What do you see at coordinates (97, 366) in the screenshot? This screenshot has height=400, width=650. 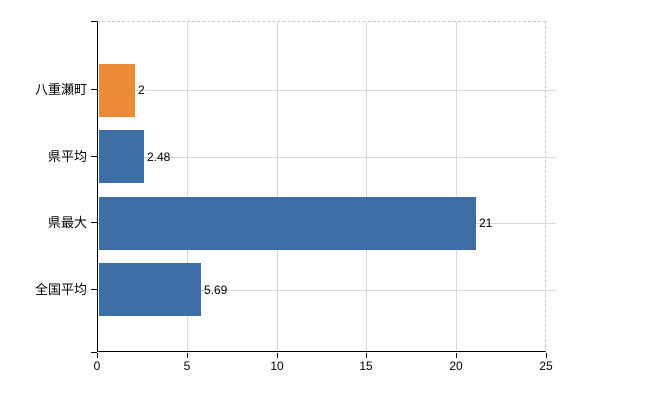 I see `x-axis-tick-label: 0` at bounding box center [97, 366].